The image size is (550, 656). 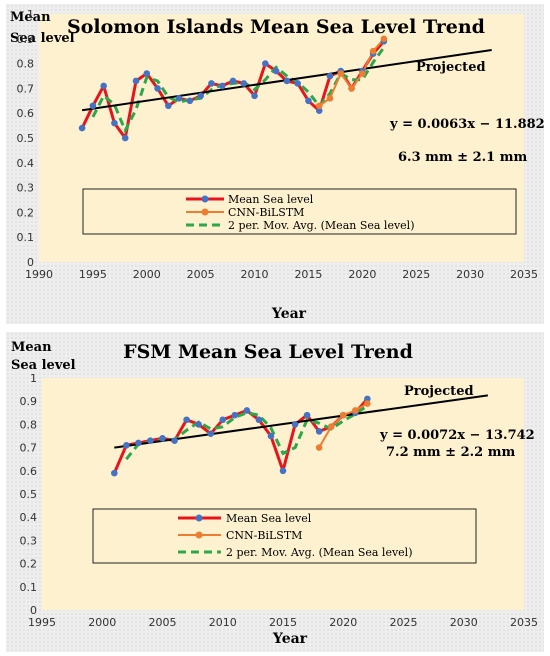 I want to click on x-tick-label: 2035, so click(x=524, y=274).